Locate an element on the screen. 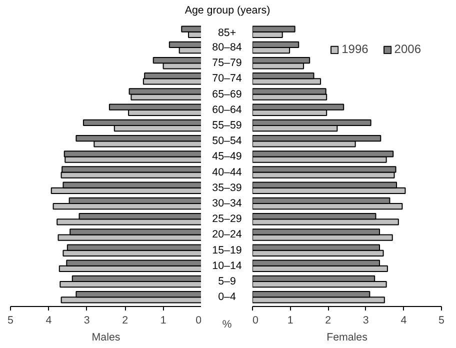 Image resolution: width=456 pixels, height=348 pixels. y-tick-label: 70–74 is located at coordinates (227, 78).